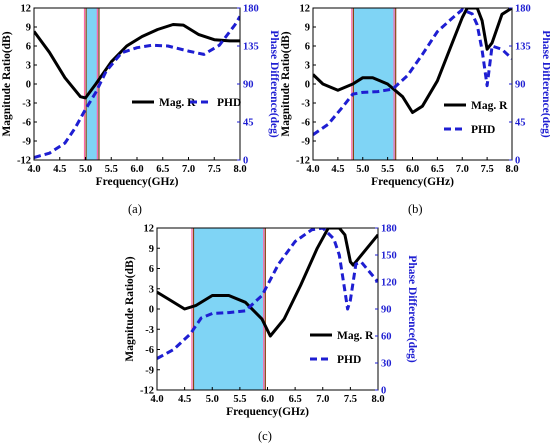  I want to click on panel-label-c: (c), so click(265, 436).